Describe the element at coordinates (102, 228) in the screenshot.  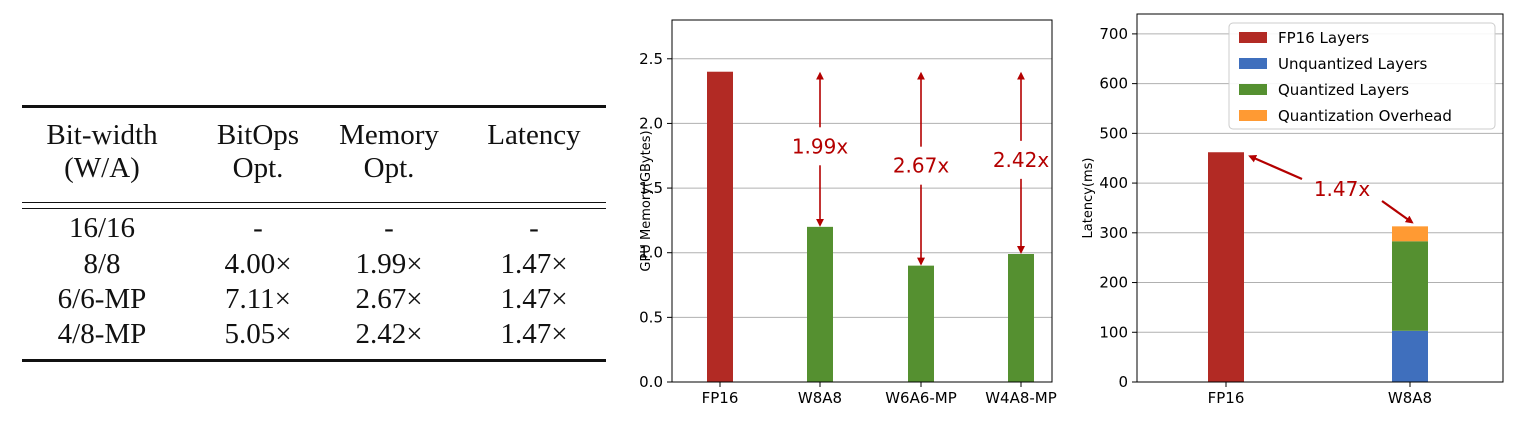
I see `table-cell: 16/16` at that location.